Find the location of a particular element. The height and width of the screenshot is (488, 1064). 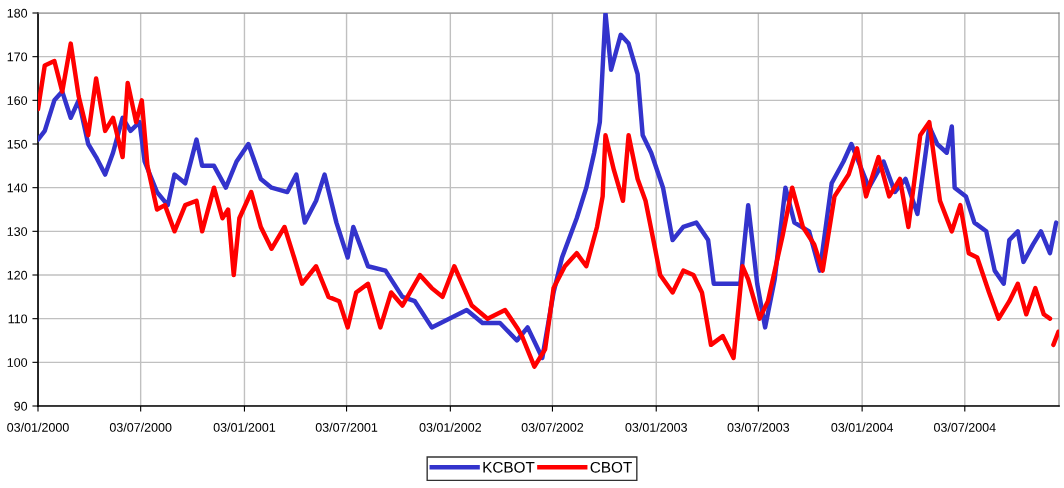

legend-label: CBOT is located at coordinates (611, 467).